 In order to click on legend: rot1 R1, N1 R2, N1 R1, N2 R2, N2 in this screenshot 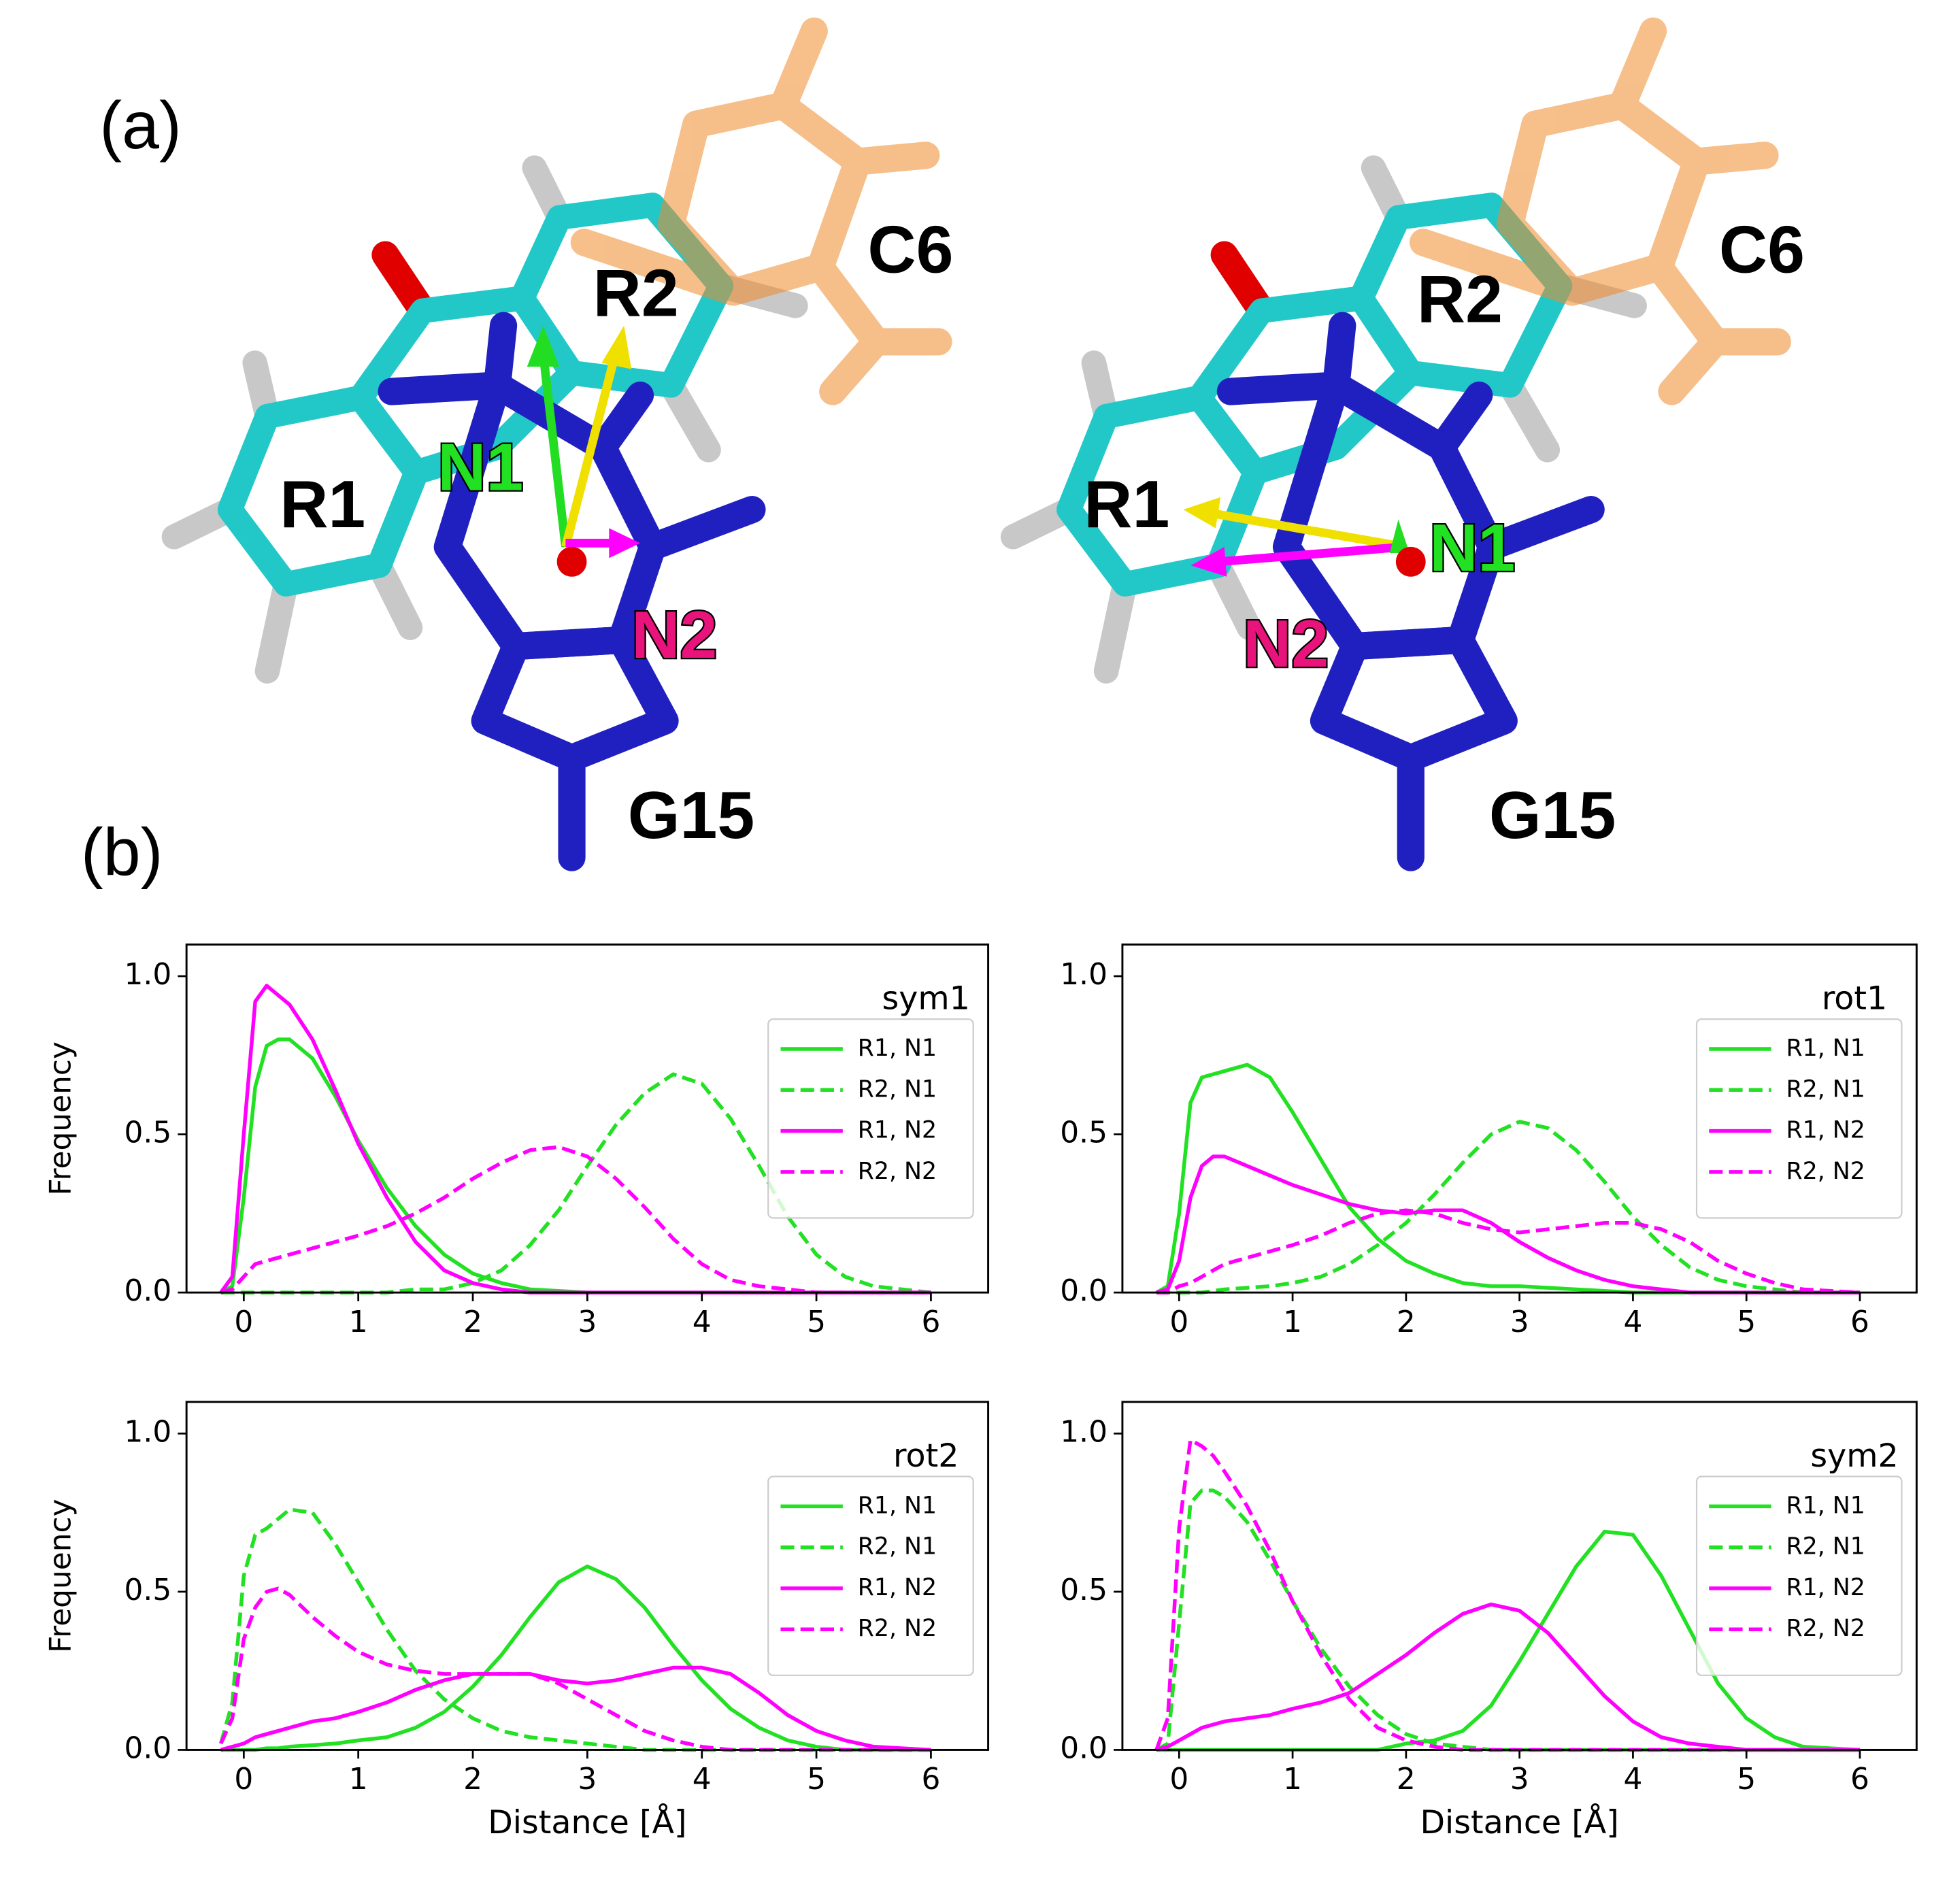, I will do `click(1799, 1099)`.